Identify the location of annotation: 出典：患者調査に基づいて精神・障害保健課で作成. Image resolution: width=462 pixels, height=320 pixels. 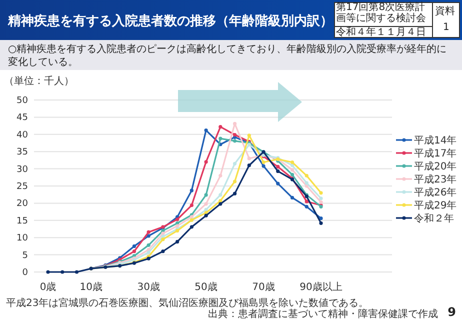
(323, 314).